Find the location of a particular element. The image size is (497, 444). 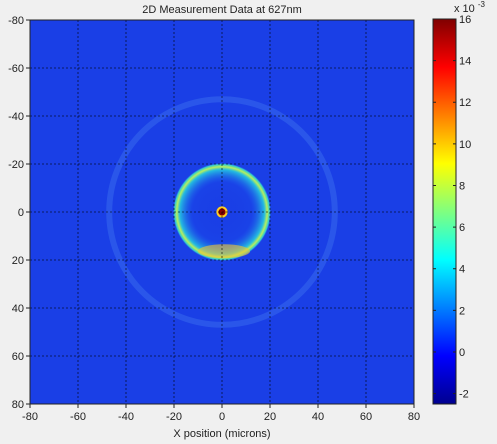

colorbar-gradient is located at coordinates (444, 211).